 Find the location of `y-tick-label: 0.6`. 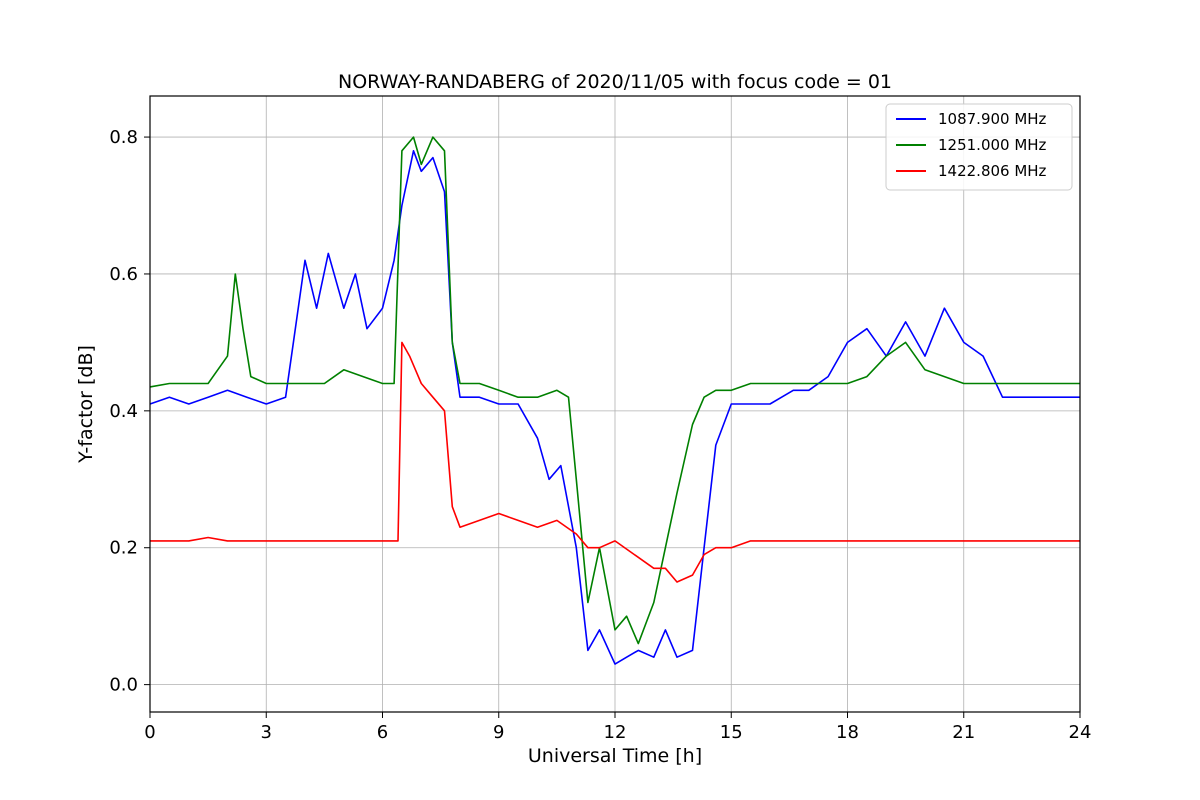

y-tick-label: 0.6 is located at coordinates (123, 274).